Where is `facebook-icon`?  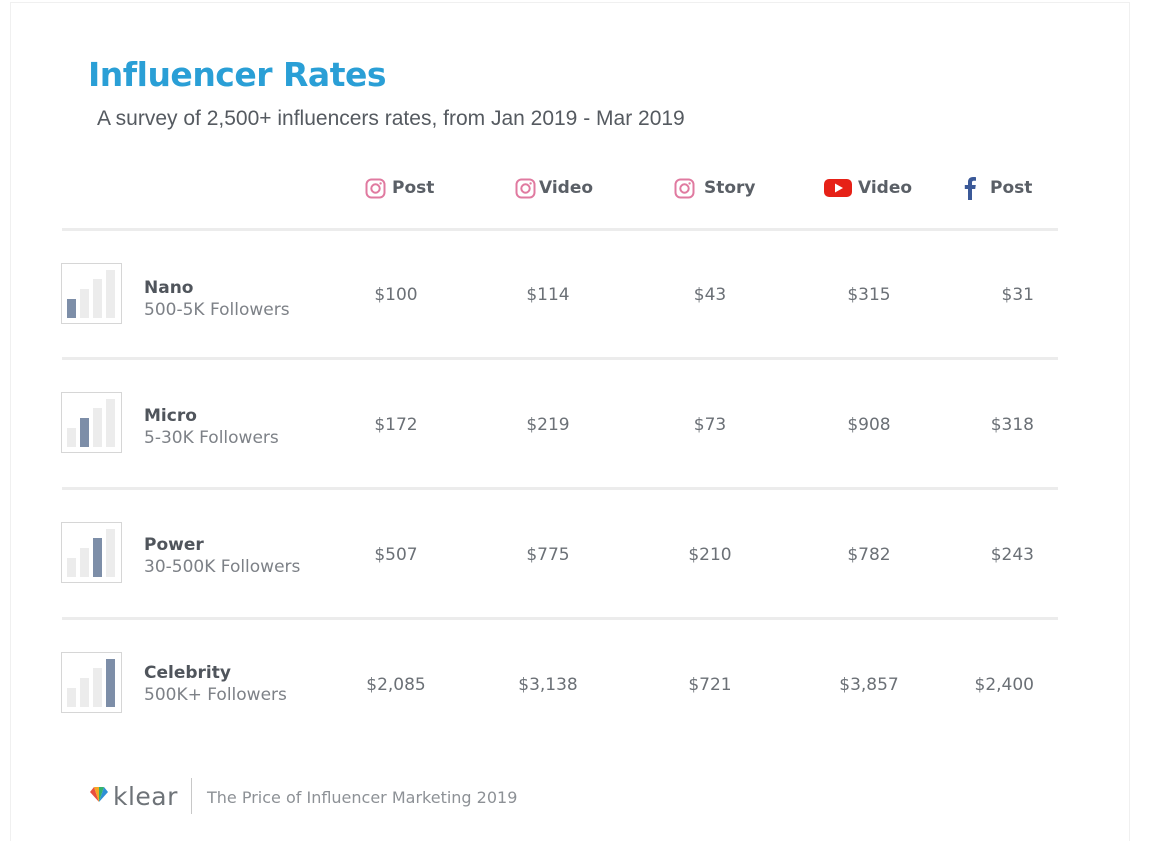 facebook-icon is located at coordinates (970, 188).